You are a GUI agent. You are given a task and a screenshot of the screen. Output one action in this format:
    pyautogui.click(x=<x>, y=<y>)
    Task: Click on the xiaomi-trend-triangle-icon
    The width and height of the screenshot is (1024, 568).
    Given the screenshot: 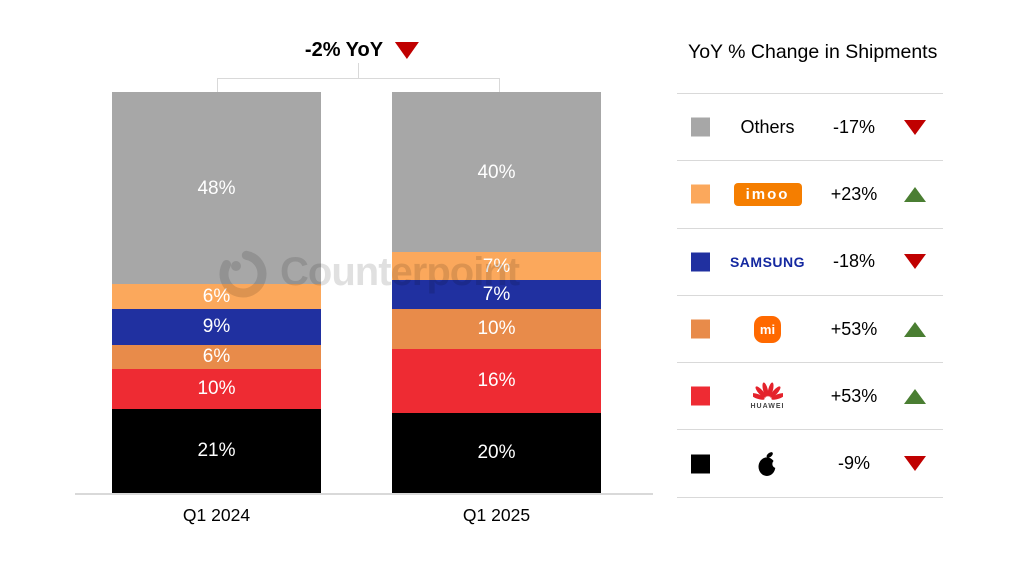 What is the action you would take?
    pyautogui.click(x=915, y=329)
    